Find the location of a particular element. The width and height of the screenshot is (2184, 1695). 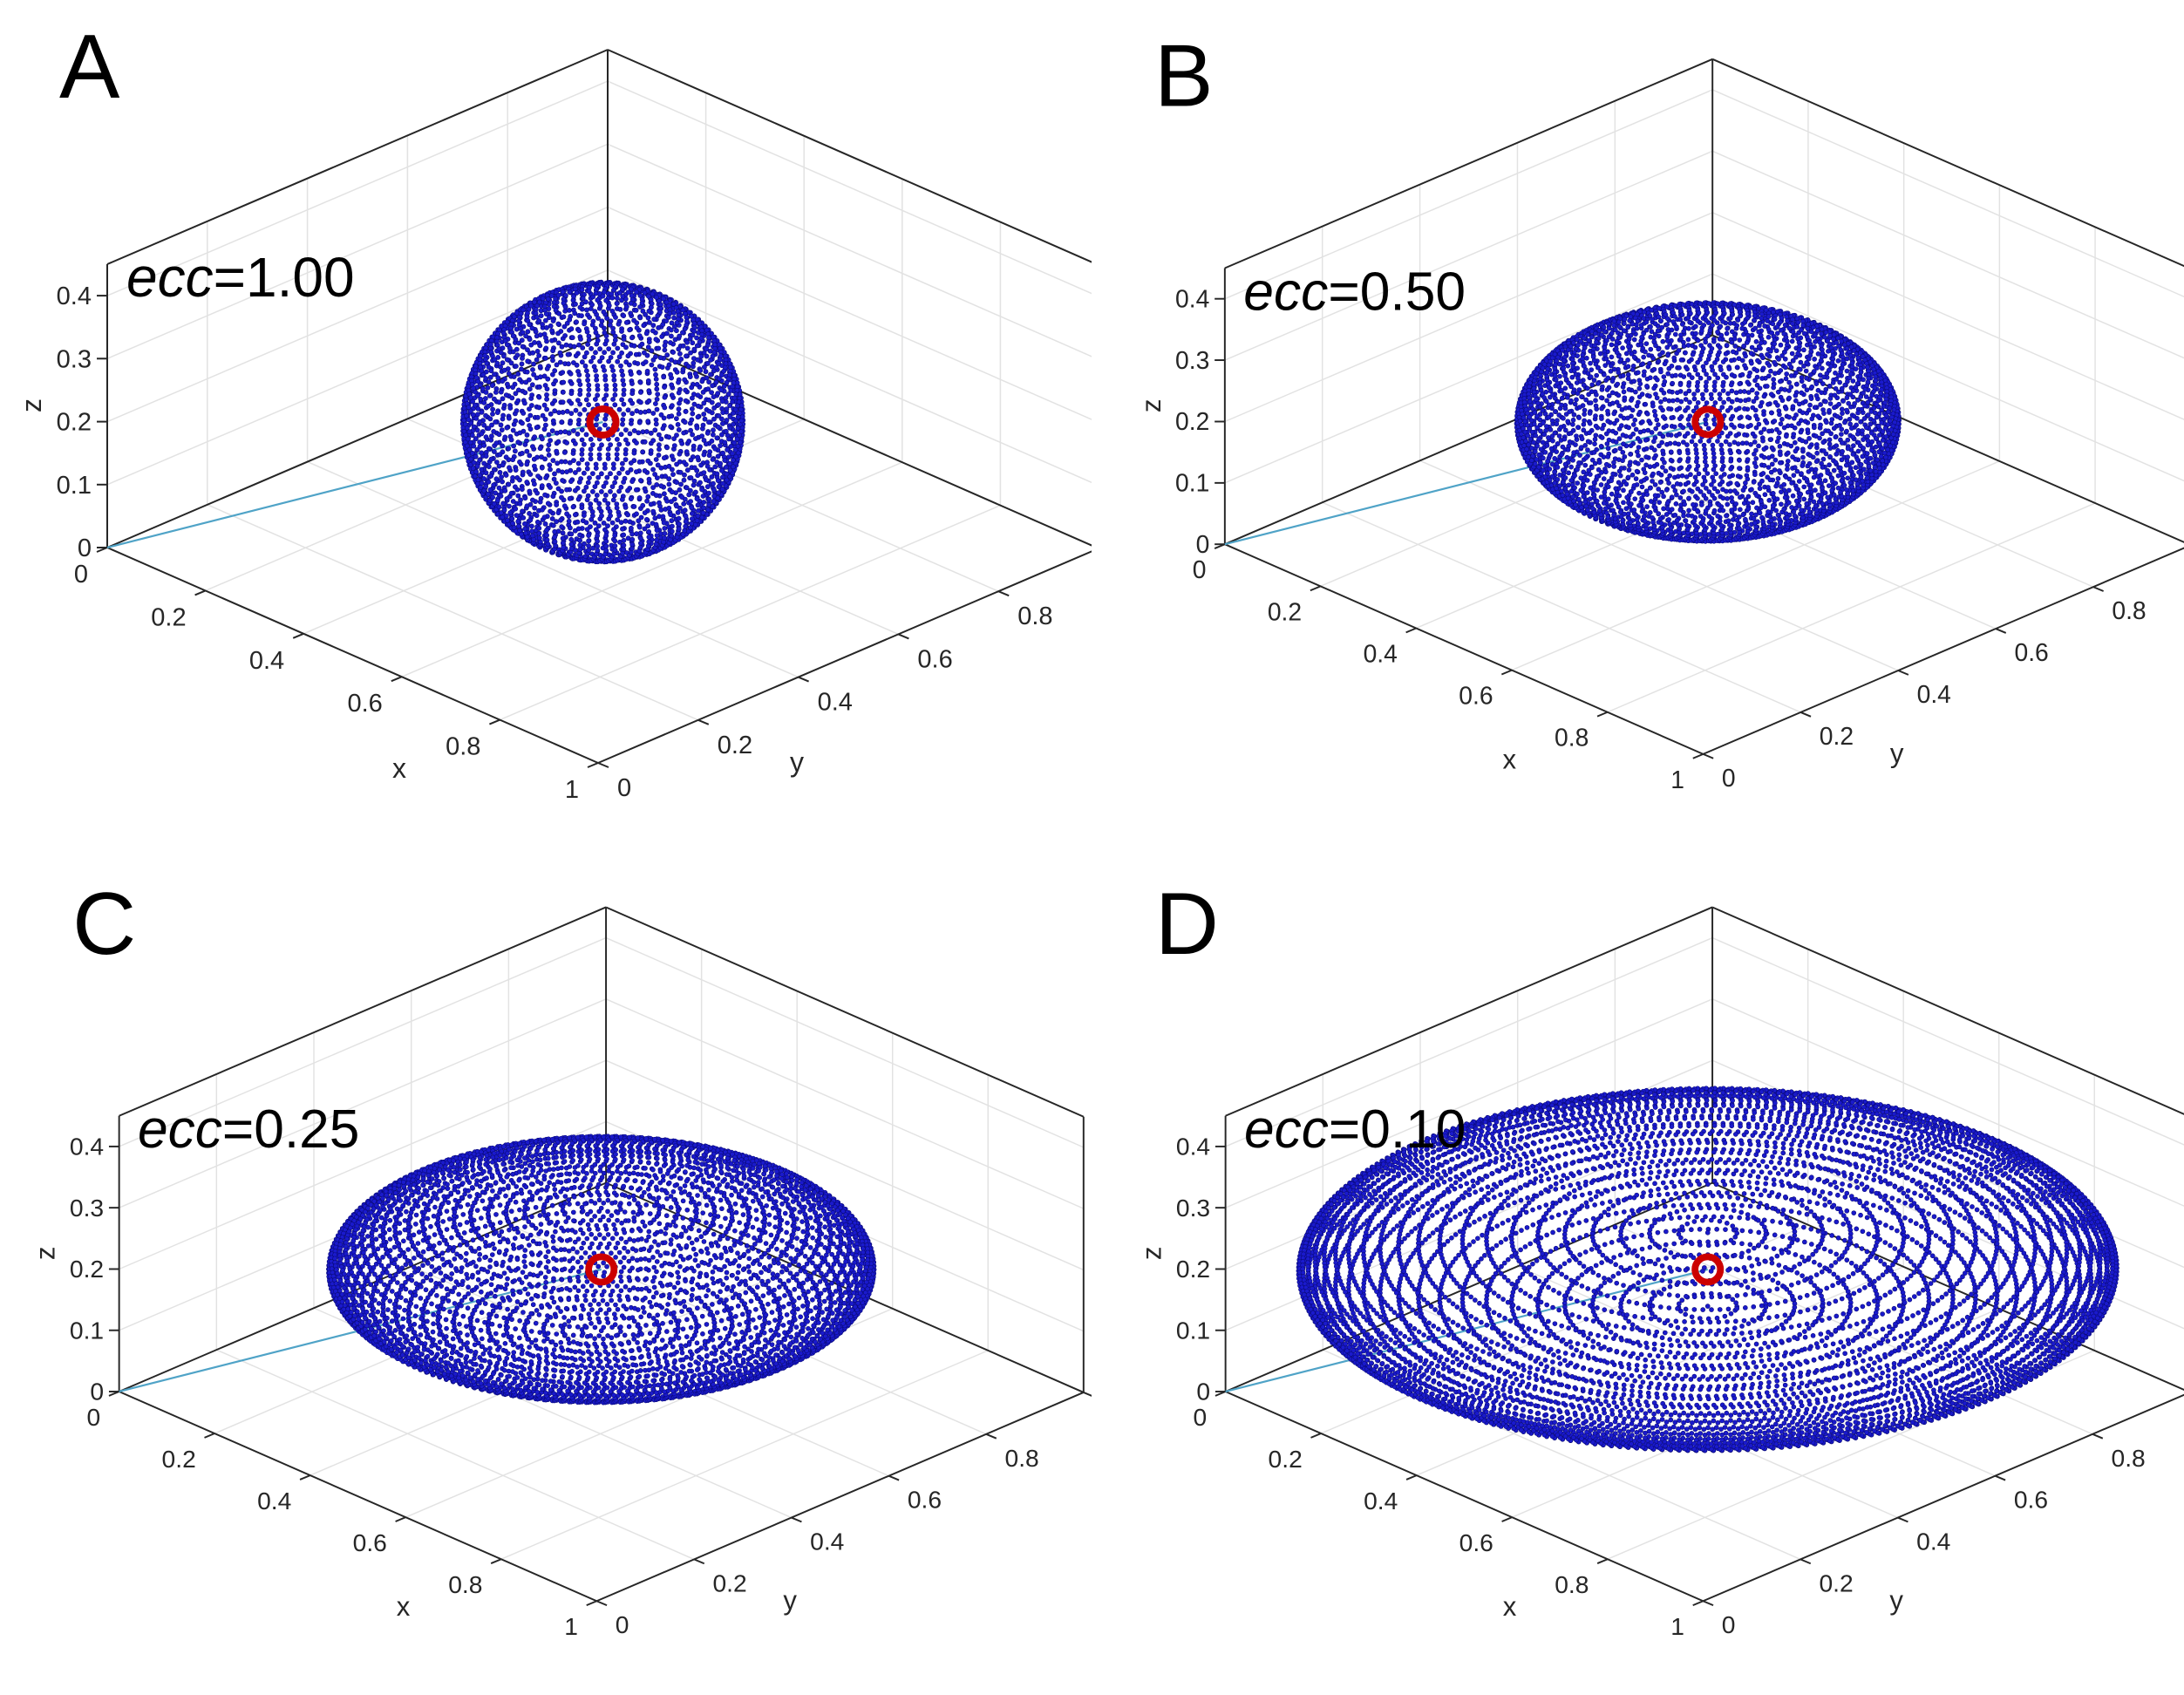

x-tick-label: 0.4 is located at coordinates (1381, 653).